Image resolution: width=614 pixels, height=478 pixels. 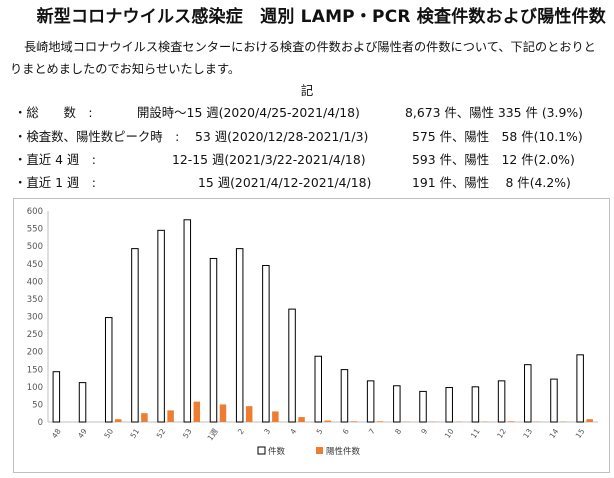 What do you see at coordinates (497, 136) in the screenshot?
I see `summary-count: 575 件、陽性 58 件(10.1%)` at bounding box center [497, 136].